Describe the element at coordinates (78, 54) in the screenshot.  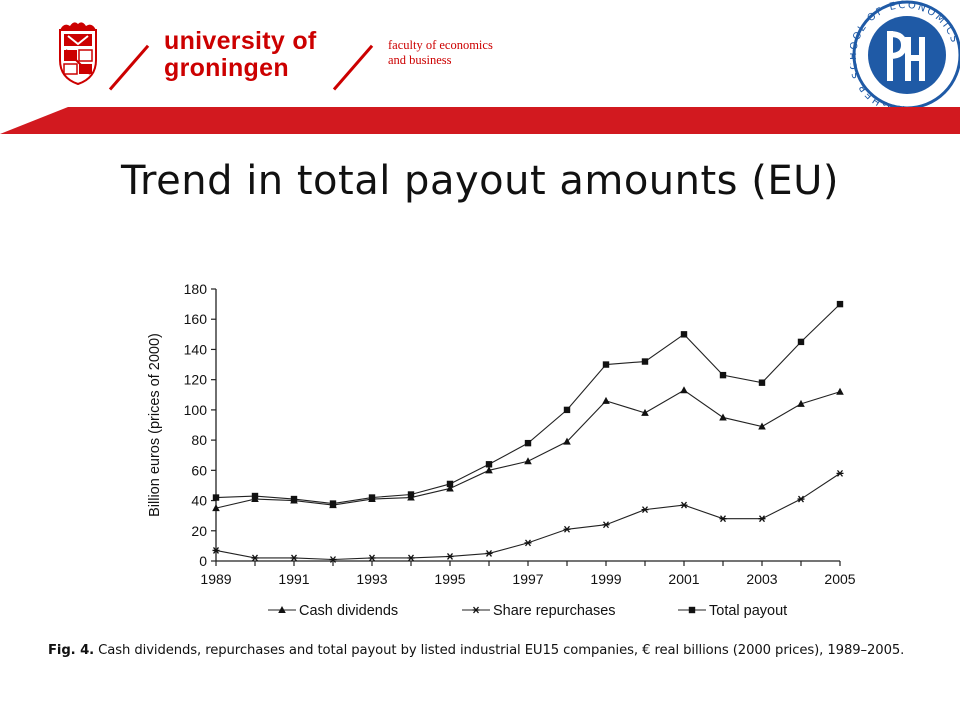
I see `groningen-crest-icon` at that location.